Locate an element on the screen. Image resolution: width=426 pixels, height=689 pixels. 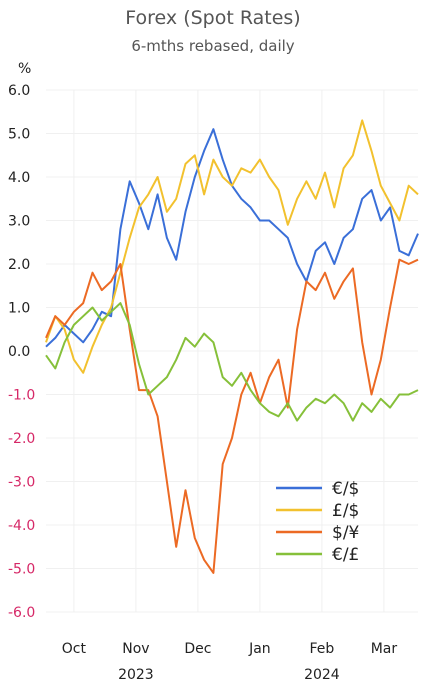
x-year-label: 2024 is located at coordinates (322, 675).